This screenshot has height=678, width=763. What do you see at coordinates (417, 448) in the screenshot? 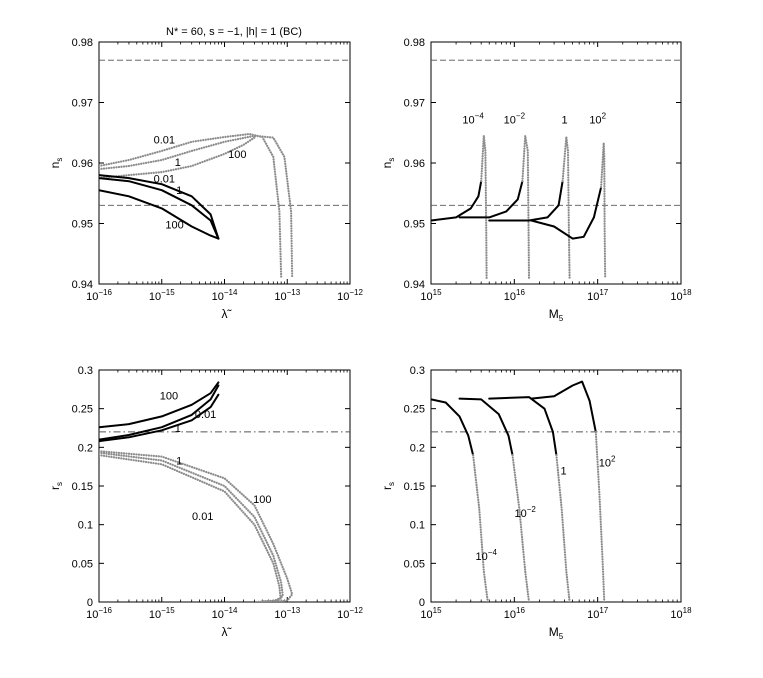
I see `y-tick-label: 0.2` at bounding box center [417, 448].